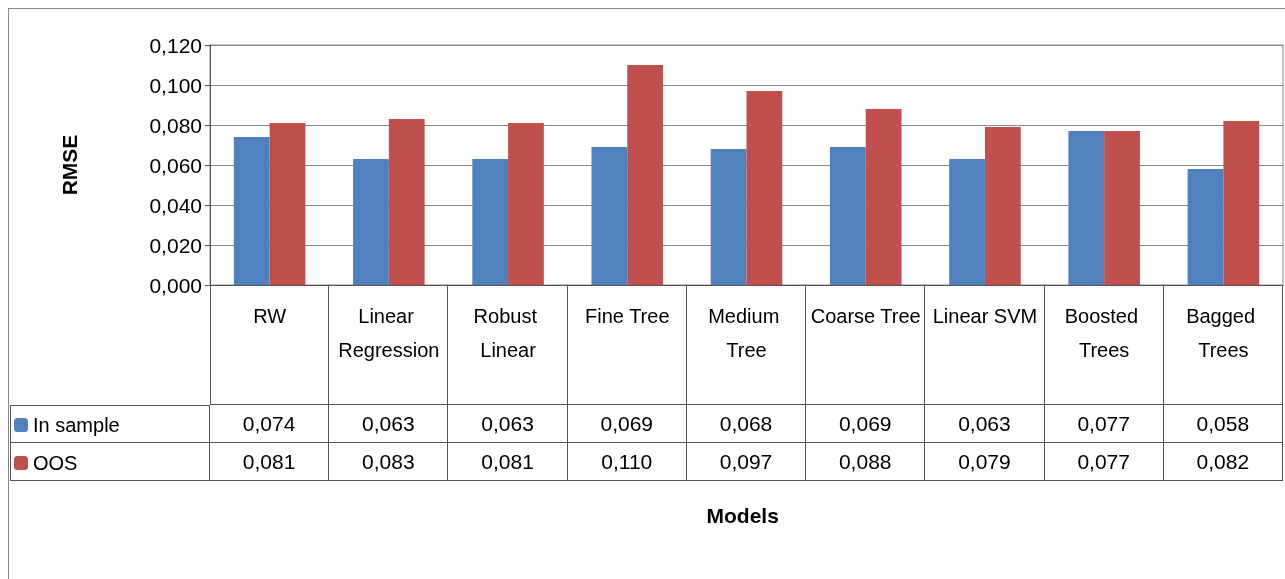 The image size is (1285, 579). What do you see at coordinates (985, 462) in the screenshot?
I see `data-label: 0,079` at bounding box center [985, 462].